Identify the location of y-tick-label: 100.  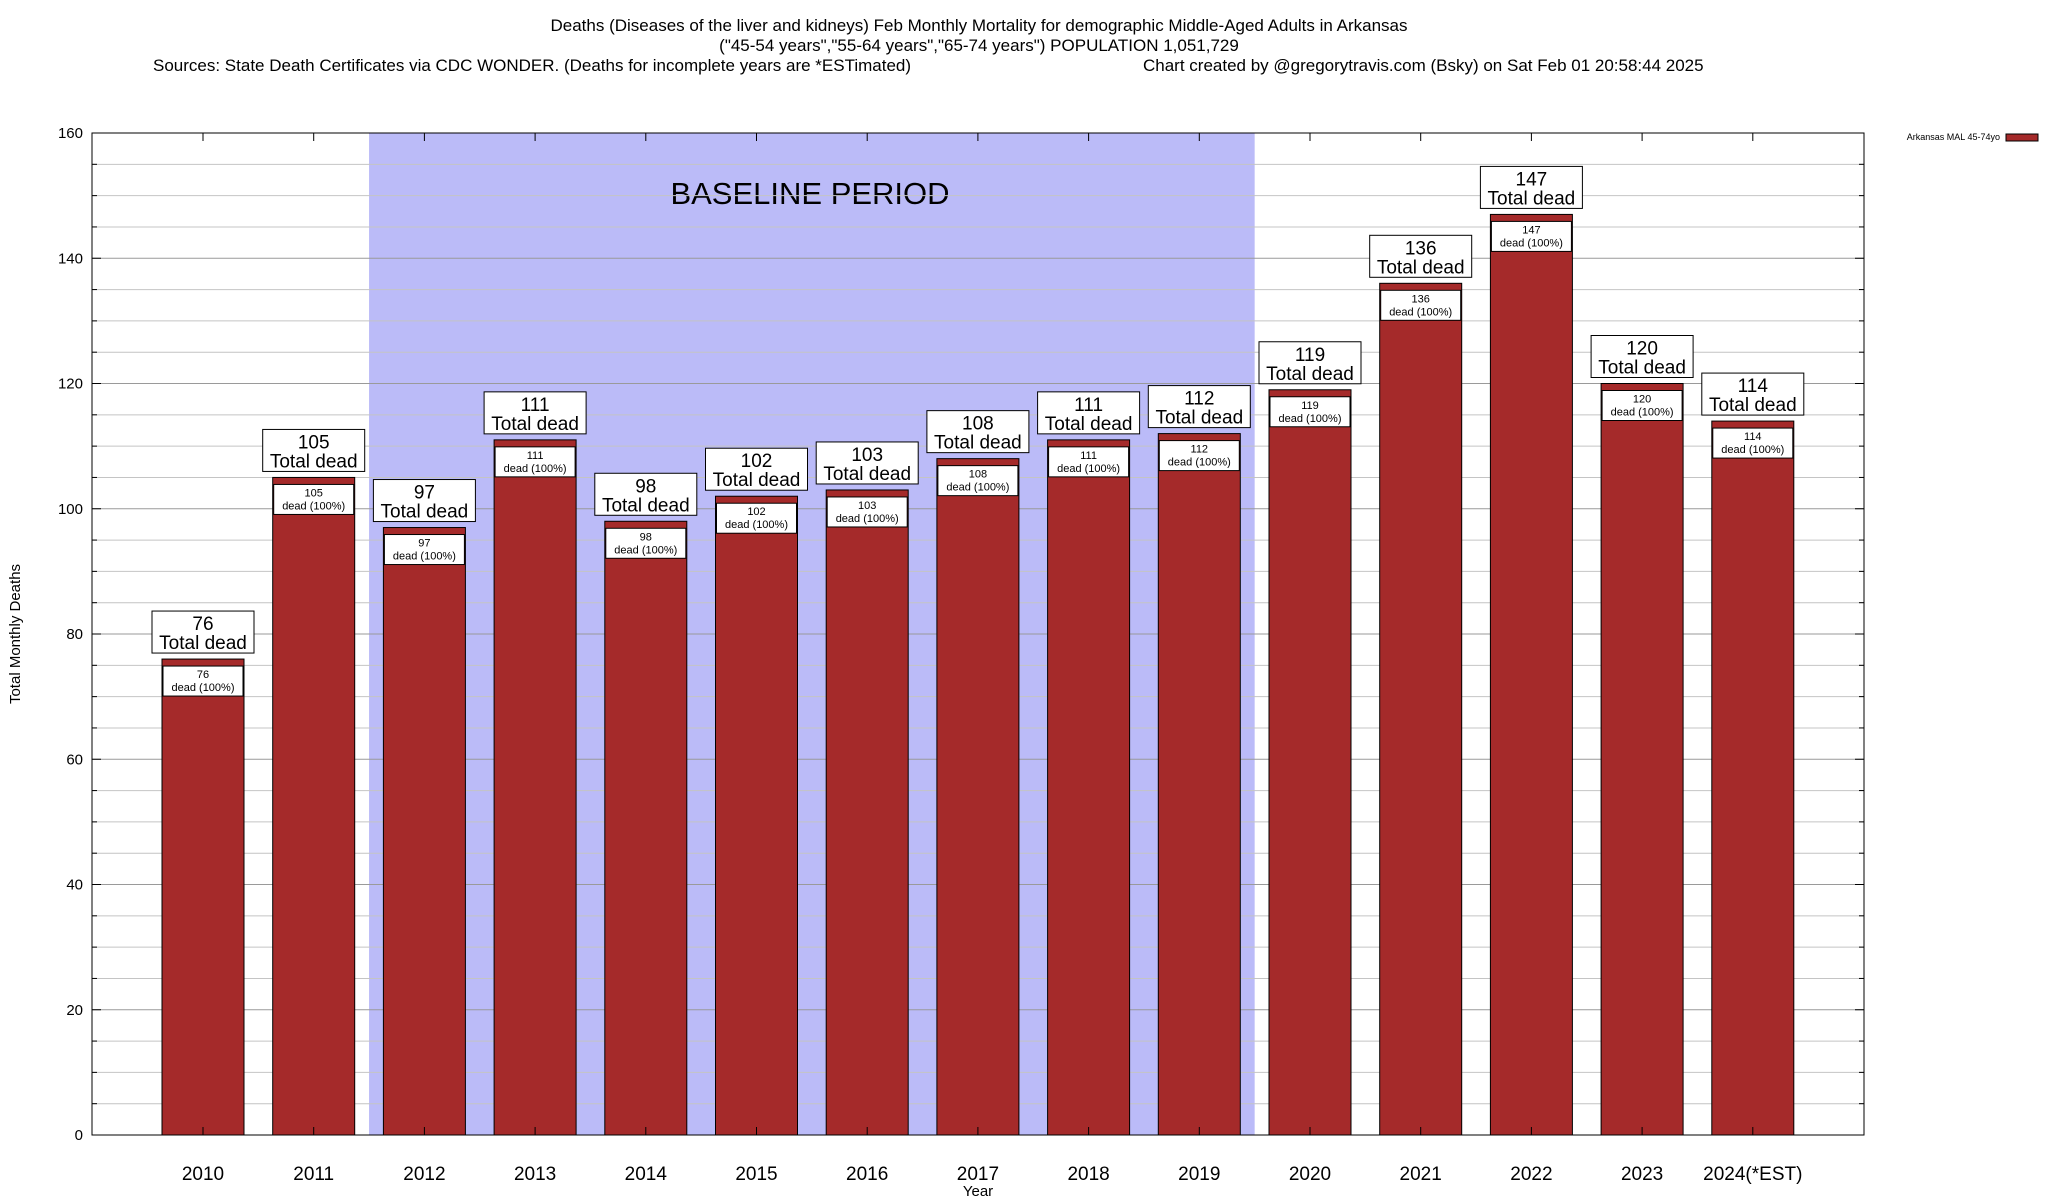
(70, 509).